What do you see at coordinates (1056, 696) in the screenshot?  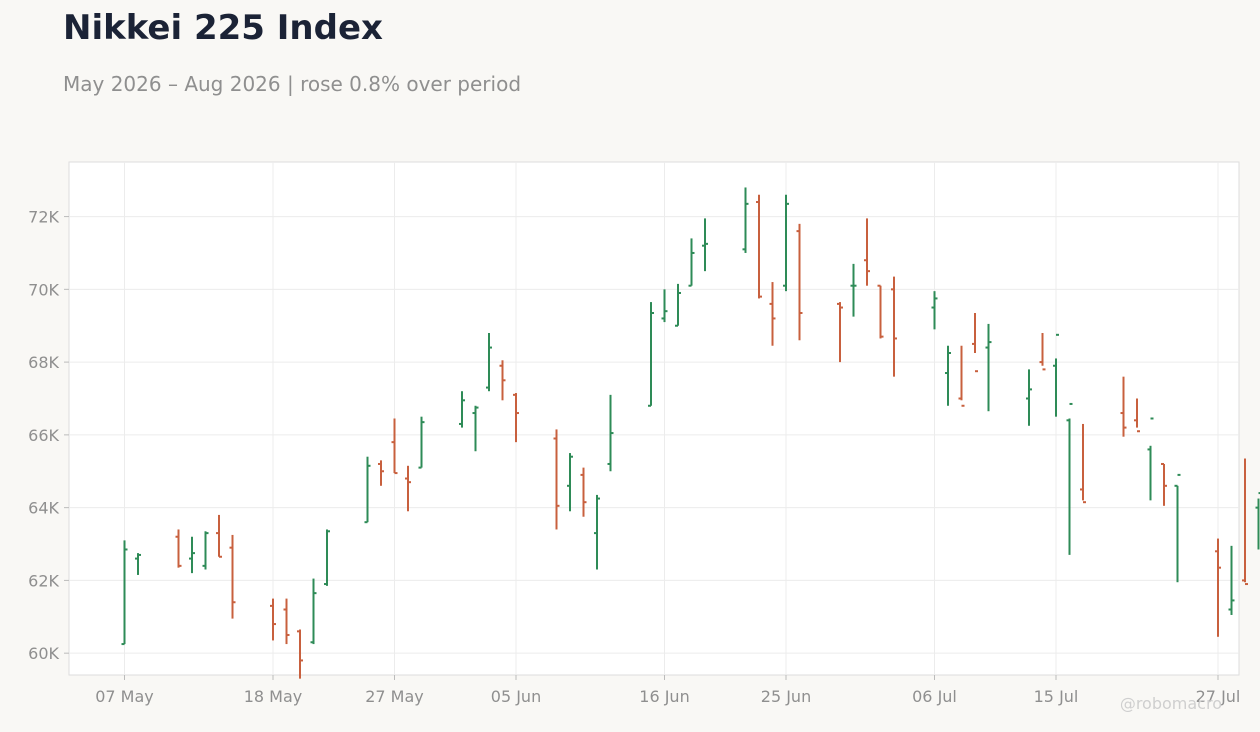 I see `x-tick-label: 15 Jul` at bounding box center [1056, 696].